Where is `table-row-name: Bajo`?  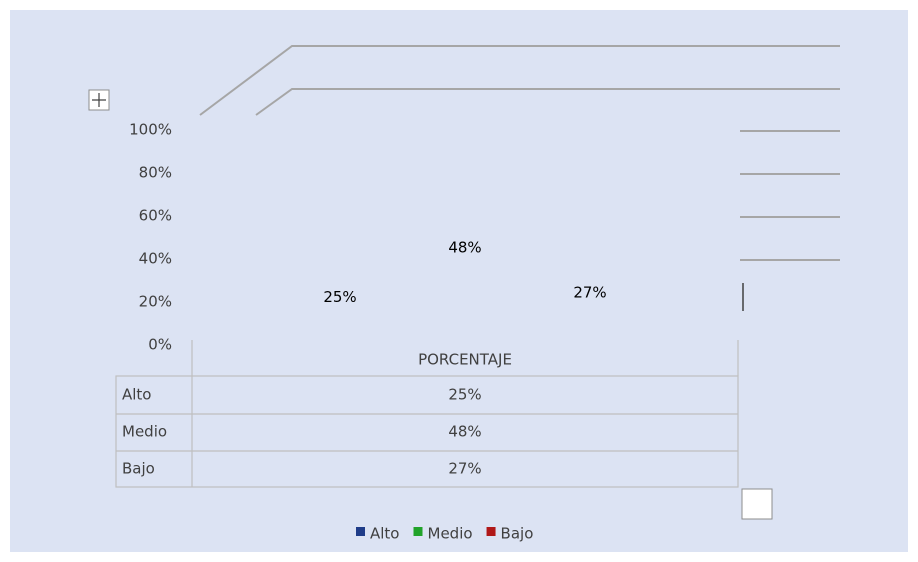
table-row-name: Bajo is located at coordinates (138, 469).